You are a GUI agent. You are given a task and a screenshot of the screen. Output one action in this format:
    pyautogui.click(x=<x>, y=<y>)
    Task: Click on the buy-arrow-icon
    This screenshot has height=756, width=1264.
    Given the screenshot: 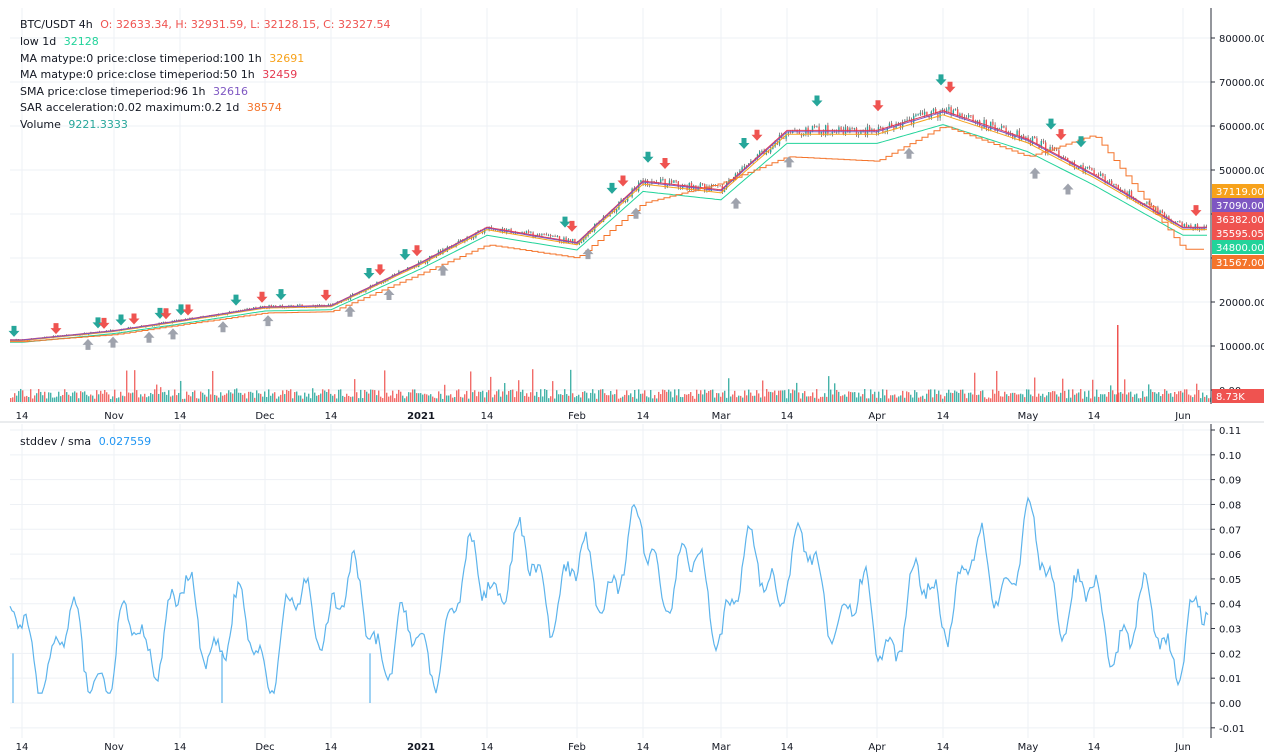 What is the action you would take?
    pyautogui.click(x=443, y=270)
    